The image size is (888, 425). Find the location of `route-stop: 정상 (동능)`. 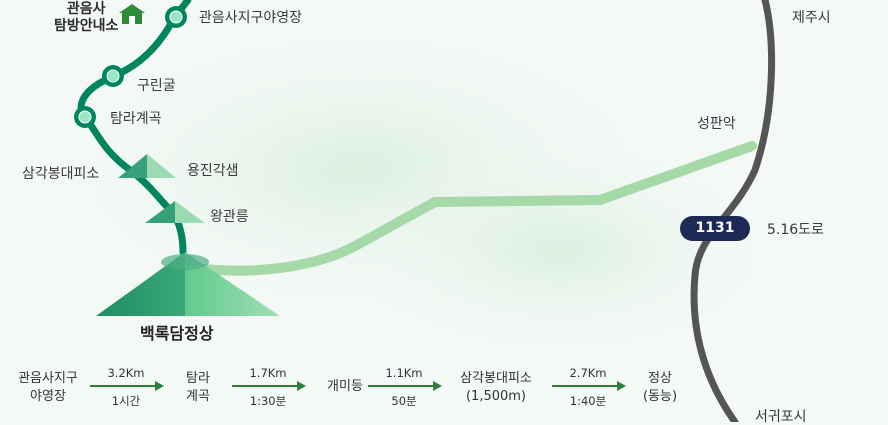

route-stop: 정상 (동능) is located at coordinates (660, 388).